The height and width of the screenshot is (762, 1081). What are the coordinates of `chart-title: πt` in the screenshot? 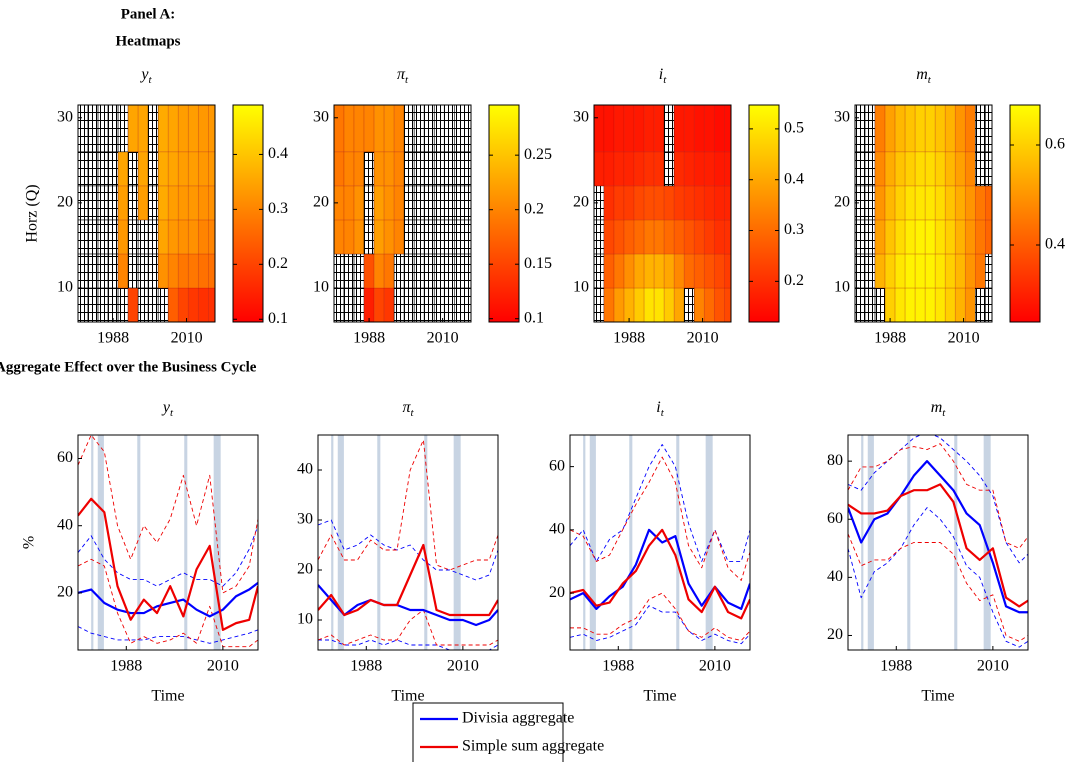 It's located at (408, 409).